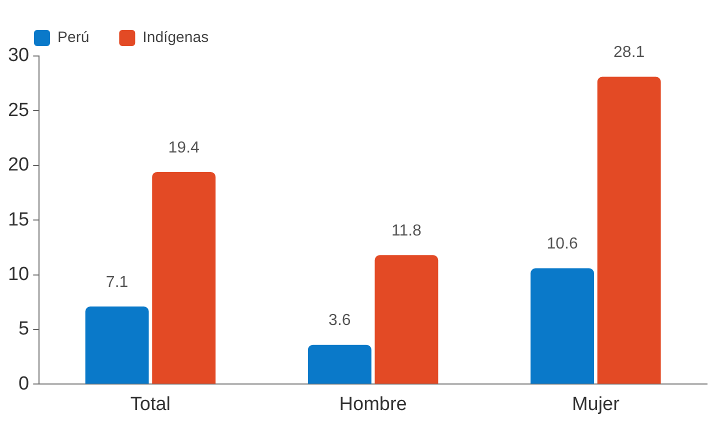  What do you see at coordinates (117, 282) in the screenshot?
I see `data-label: 7.1` at bounding box center [117, 282].